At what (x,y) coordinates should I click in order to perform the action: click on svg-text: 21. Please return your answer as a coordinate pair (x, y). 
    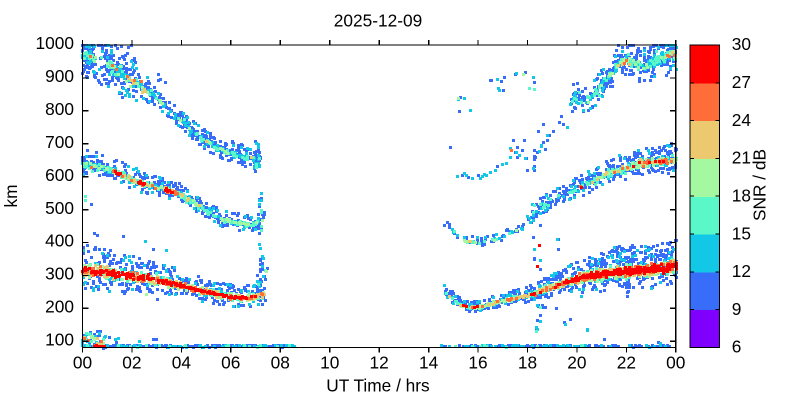
    Looking at the image, I should click on (741, 158).